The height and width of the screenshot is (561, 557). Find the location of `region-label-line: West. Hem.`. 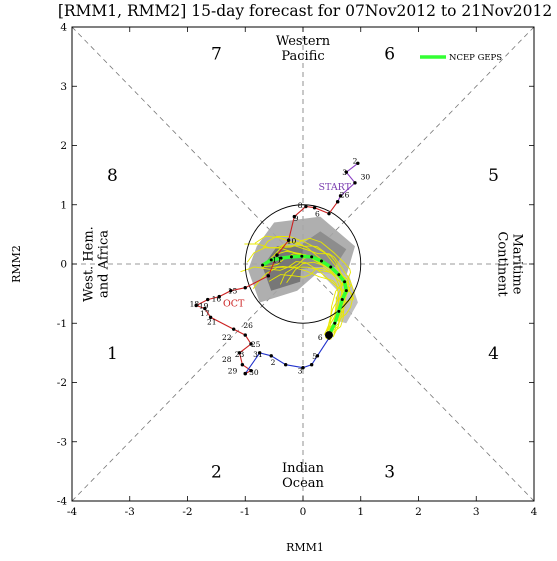

region-label-line: West. Hem. is located at coordinates (89, 264).